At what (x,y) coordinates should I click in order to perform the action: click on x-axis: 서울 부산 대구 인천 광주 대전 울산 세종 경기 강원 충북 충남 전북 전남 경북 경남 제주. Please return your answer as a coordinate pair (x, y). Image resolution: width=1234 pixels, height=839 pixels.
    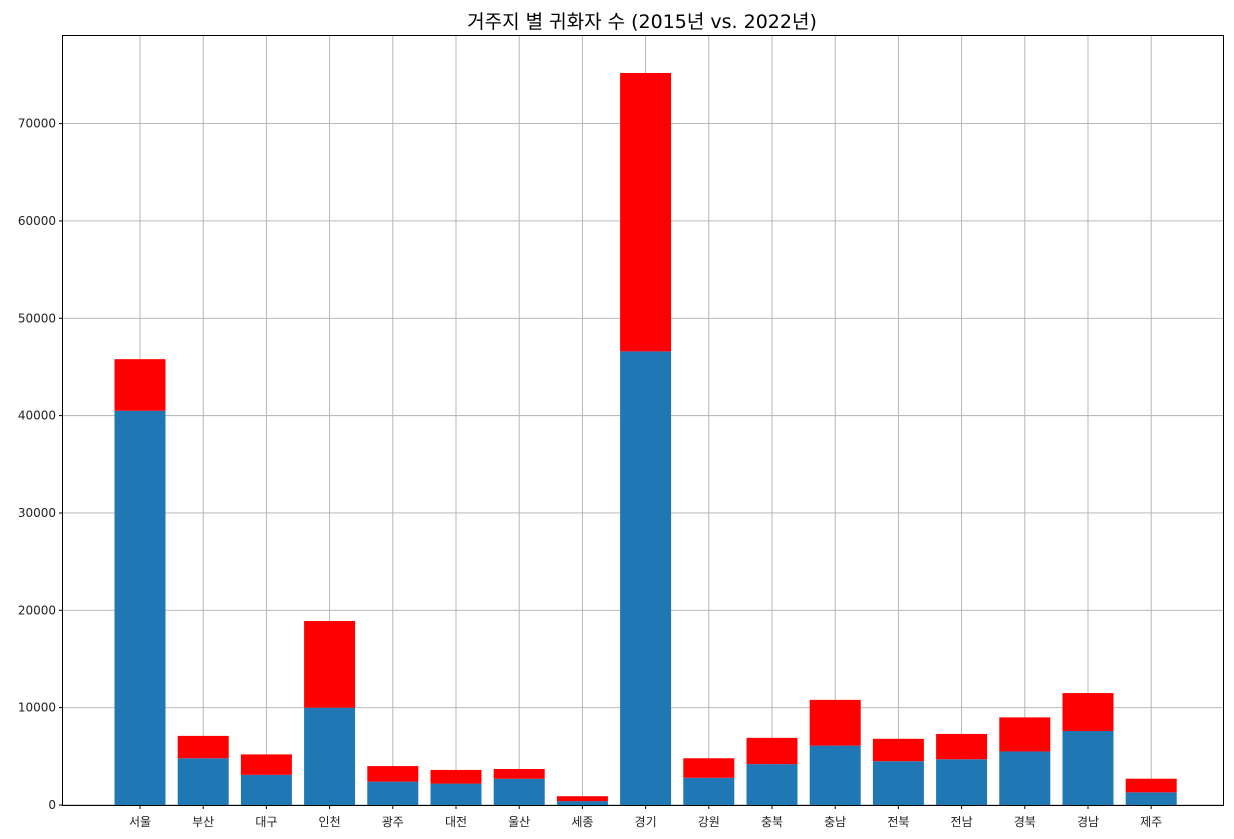
    Looking at the image, I should click on (645, 817).